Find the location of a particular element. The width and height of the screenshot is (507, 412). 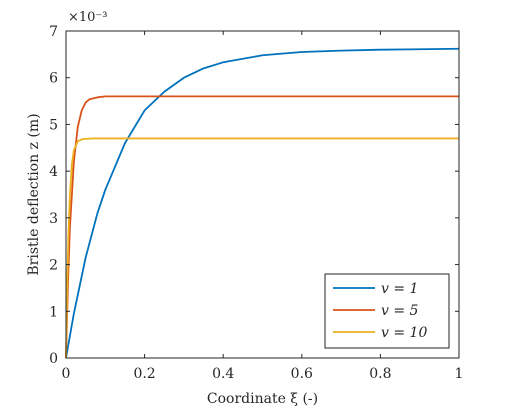

y-tick-label: 3 is located at coordinates (53, 219).